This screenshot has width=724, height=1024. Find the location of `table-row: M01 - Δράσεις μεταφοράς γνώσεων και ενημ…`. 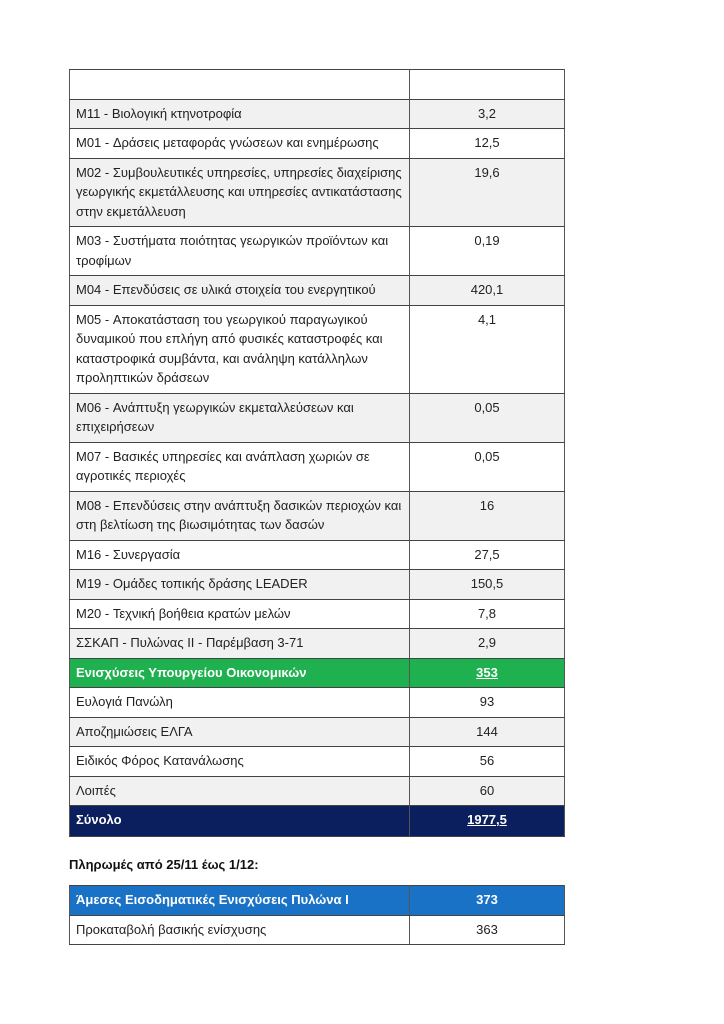

table-row: M01 - Δράσεις μεταφοράς γνώσεων και ενημ… is located at coordinates (317, 143).